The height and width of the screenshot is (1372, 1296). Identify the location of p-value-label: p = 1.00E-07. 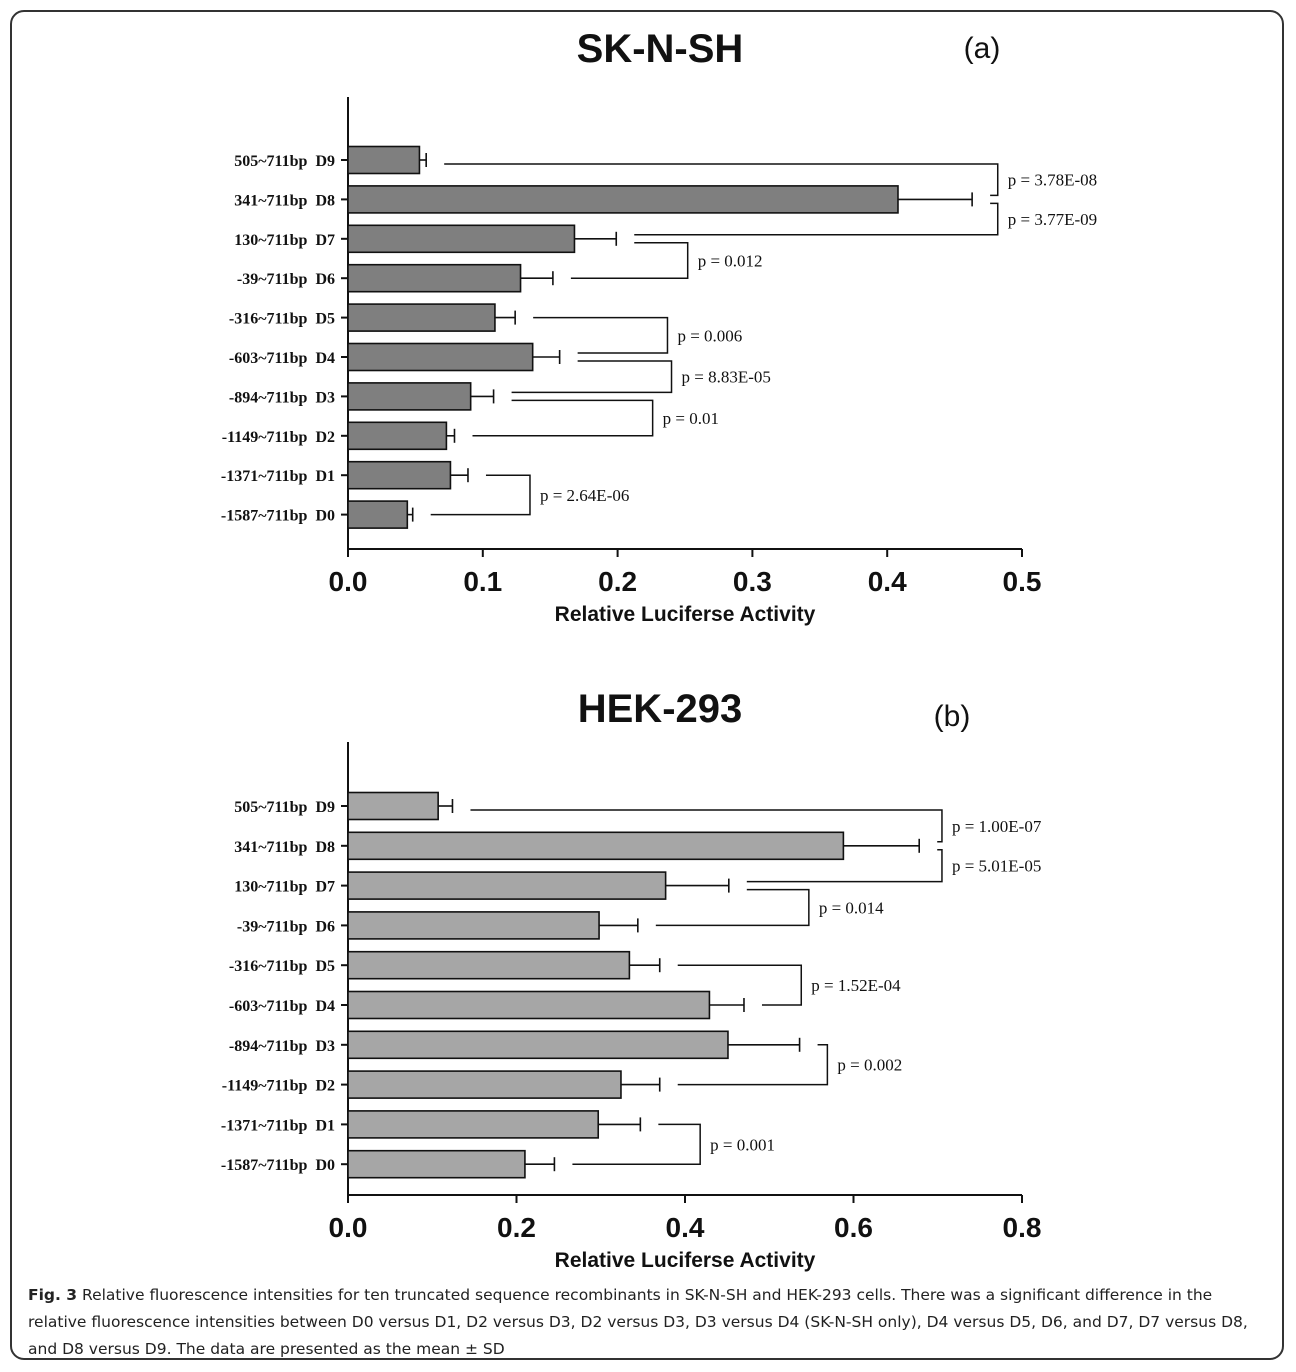
(997, 826).